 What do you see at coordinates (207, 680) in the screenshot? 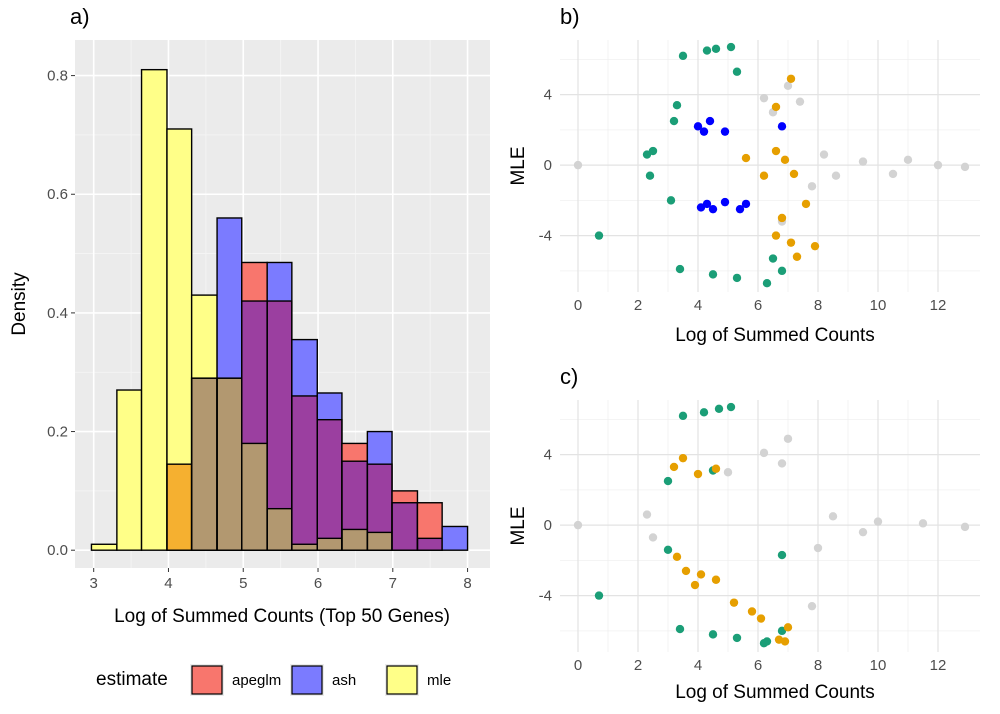
I see `legend-swatch-apeglm` at bounding box center [207, 680].